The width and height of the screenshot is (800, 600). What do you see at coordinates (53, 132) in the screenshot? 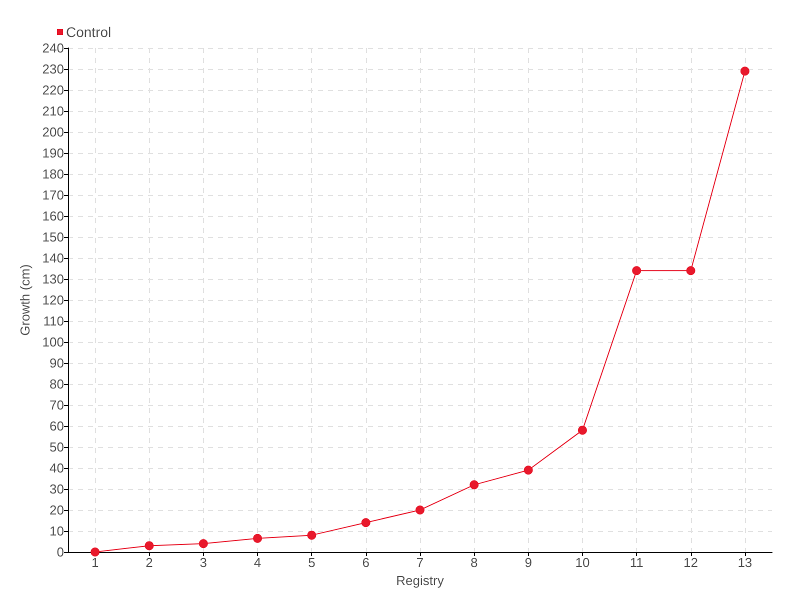
I see `y-tick-label: 200` at bounding box center [53, 132].